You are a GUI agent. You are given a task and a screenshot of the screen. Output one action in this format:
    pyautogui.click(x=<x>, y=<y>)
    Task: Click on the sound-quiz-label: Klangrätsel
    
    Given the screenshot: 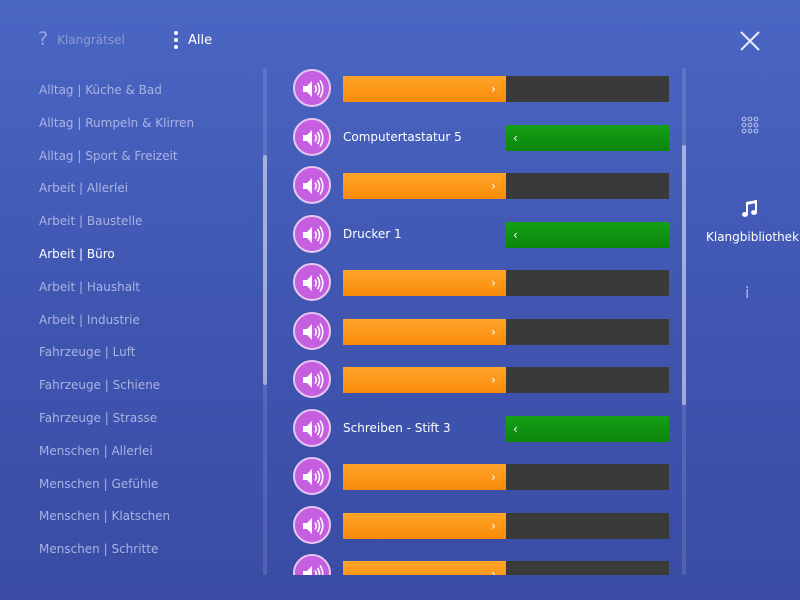 What is the action you would take?
    pyautogui.click(x=91, y=39)
    